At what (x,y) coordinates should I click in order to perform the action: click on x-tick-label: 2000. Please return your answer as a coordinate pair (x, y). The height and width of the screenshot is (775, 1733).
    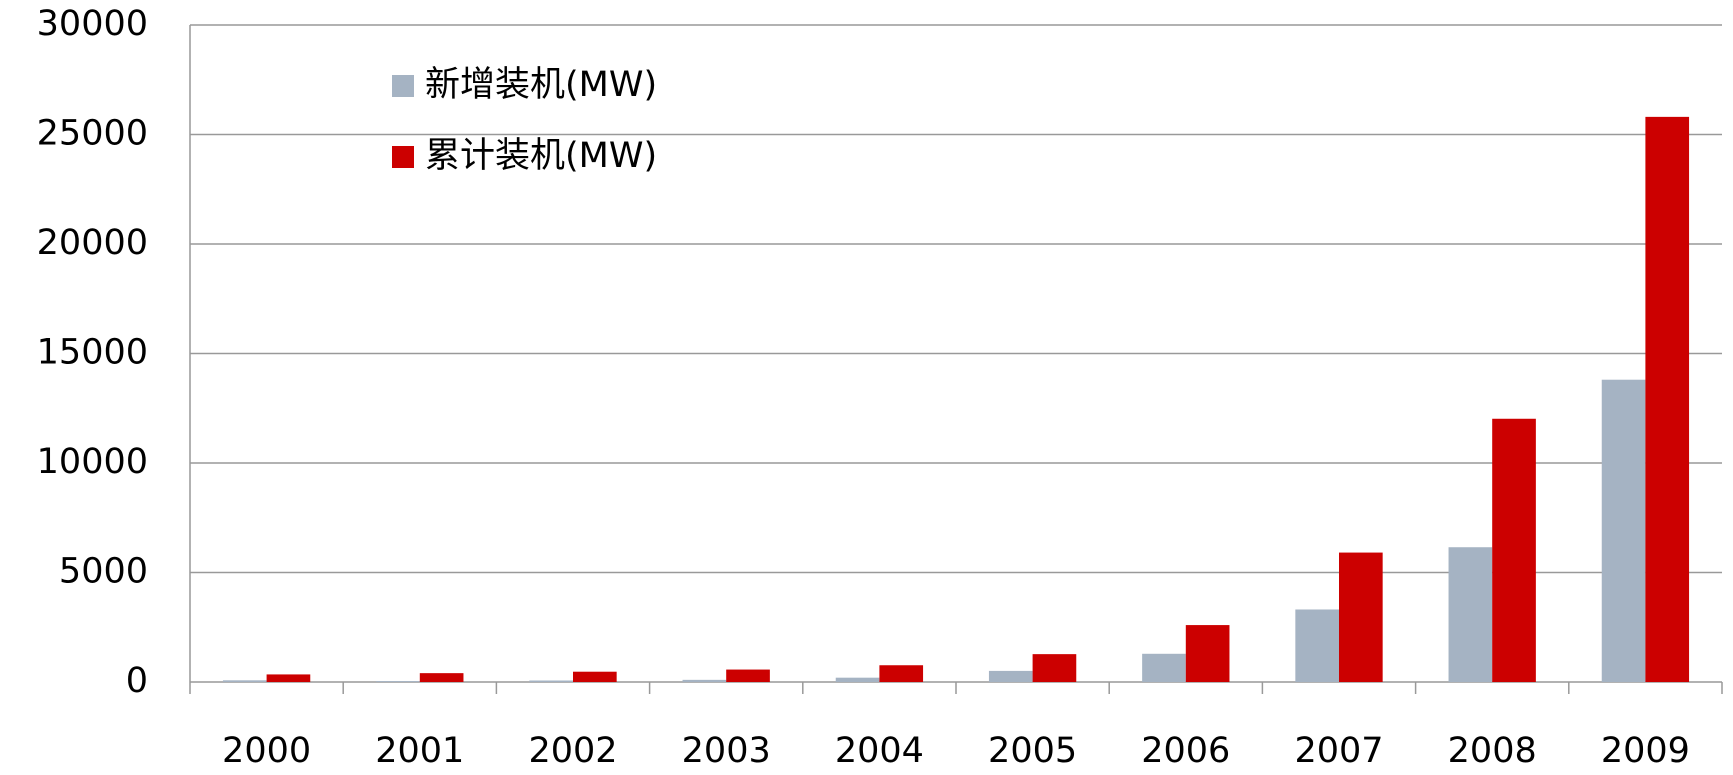
    Looking at the image, I should click on (266, 751).